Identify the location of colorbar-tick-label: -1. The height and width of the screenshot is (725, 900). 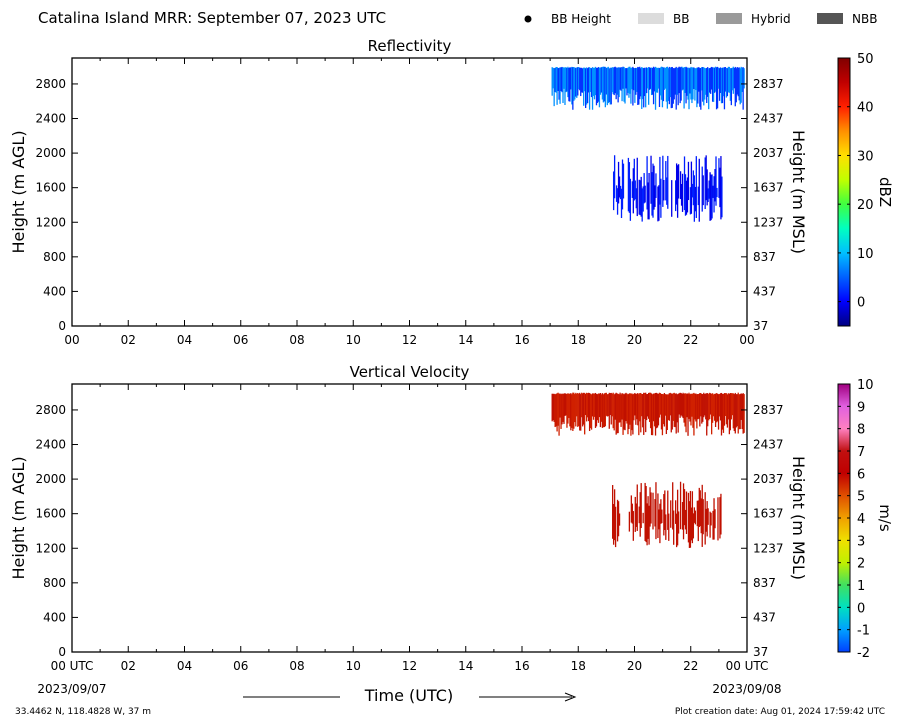
(863, 631).